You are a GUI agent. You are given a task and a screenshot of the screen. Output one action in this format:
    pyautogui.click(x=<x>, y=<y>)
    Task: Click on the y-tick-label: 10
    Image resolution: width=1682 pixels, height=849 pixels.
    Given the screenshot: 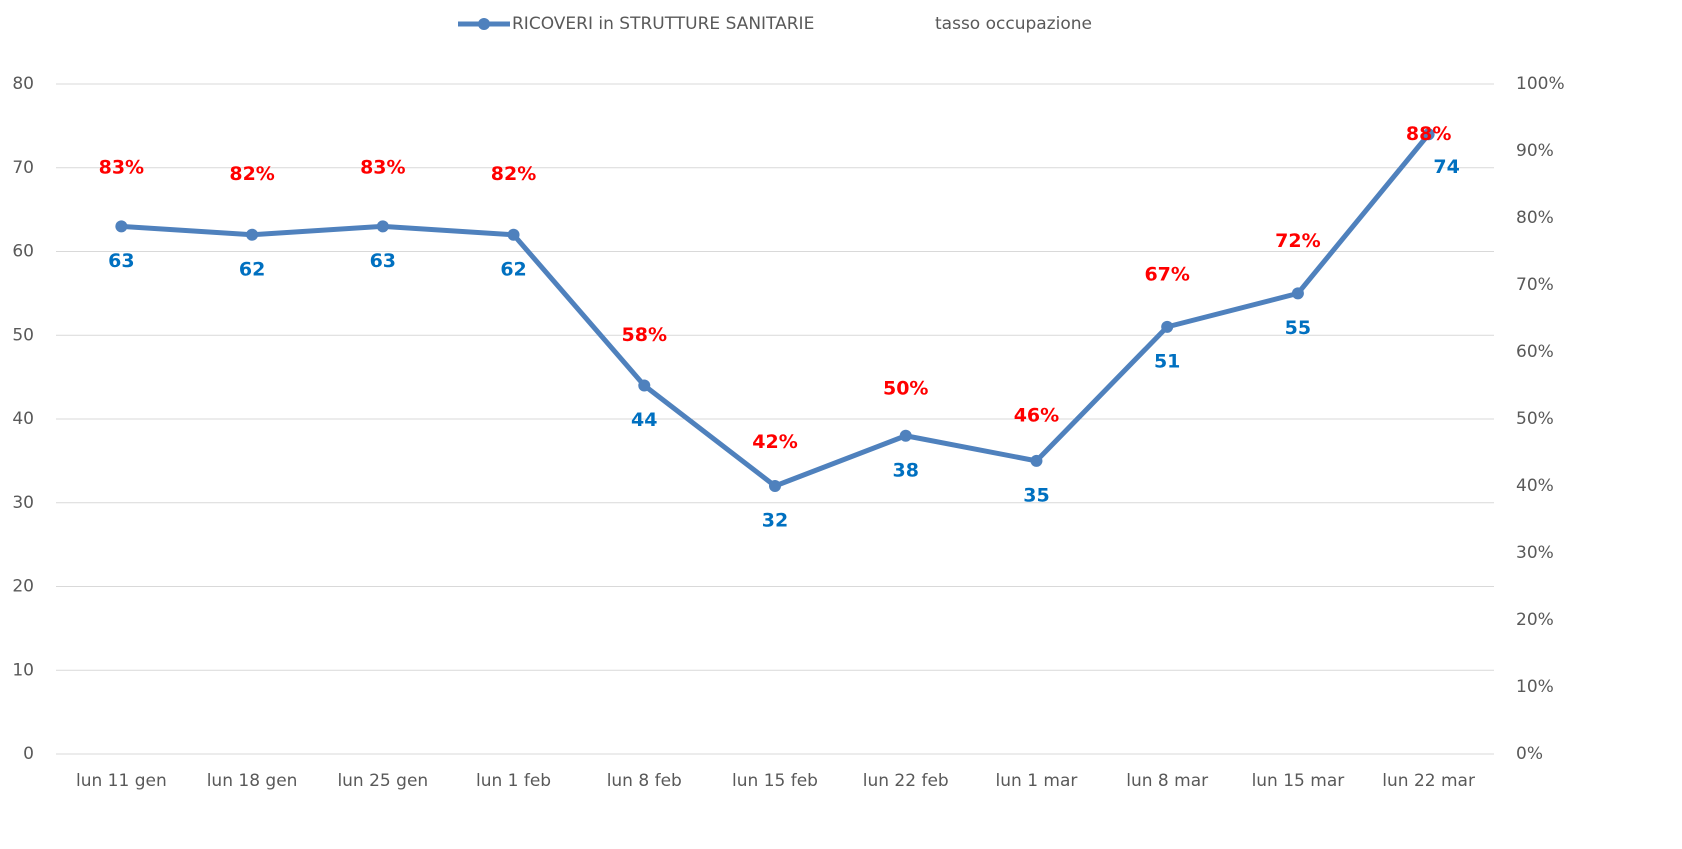 What is the action you would take?
    pyautogui.click(x=23, y=670)
    